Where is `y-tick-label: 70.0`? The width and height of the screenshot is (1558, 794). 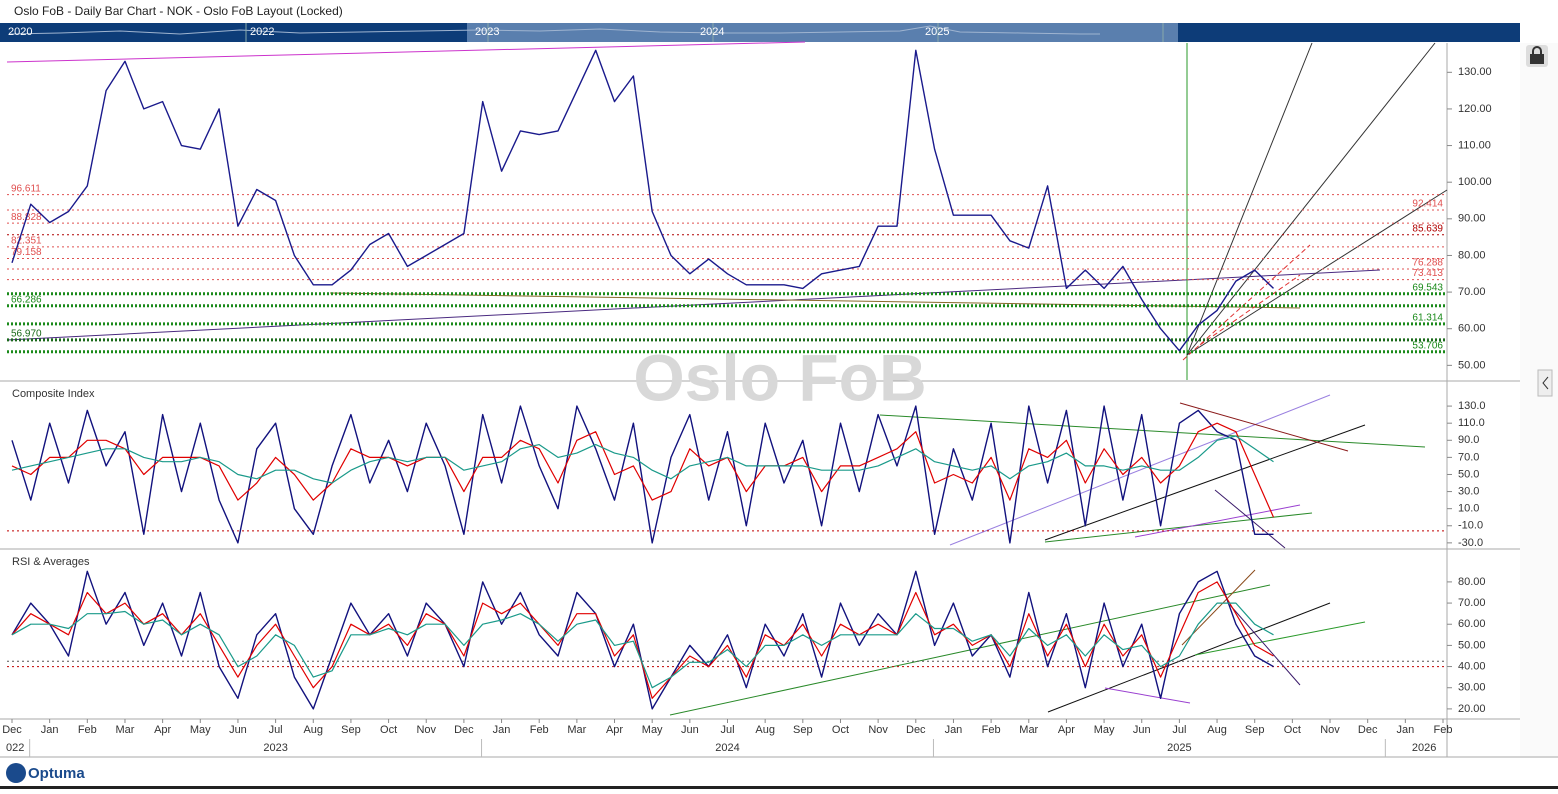
y-tick-label: 70.0 is located at coordinates (1468, 457).